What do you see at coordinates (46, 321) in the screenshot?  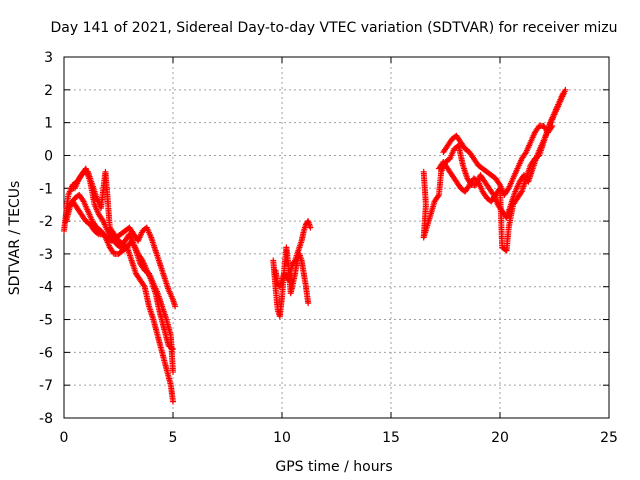 I see `y-tick-label: -5` at bounding box center [46, 321].